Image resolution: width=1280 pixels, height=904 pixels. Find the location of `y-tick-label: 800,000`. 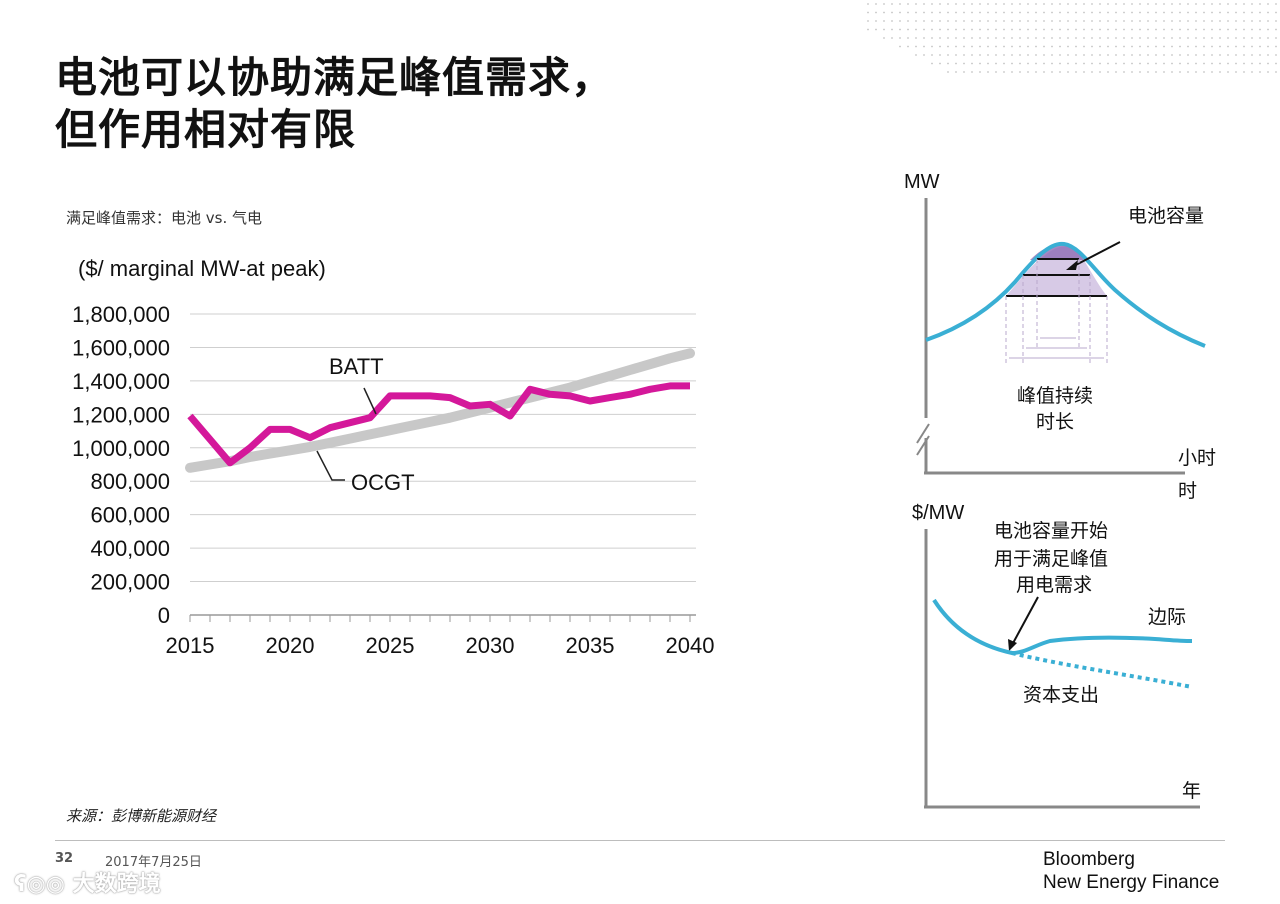

y-tick-label: 800,000 is located at coordinates (130, 481).